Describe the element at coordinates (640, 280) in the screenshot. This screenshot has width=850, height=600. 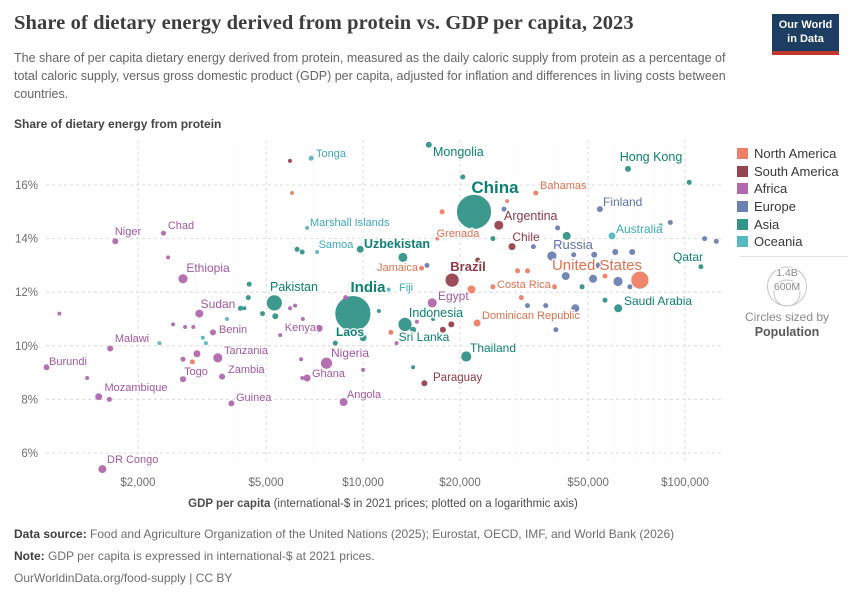
I see `data-point-united-states` at that location.